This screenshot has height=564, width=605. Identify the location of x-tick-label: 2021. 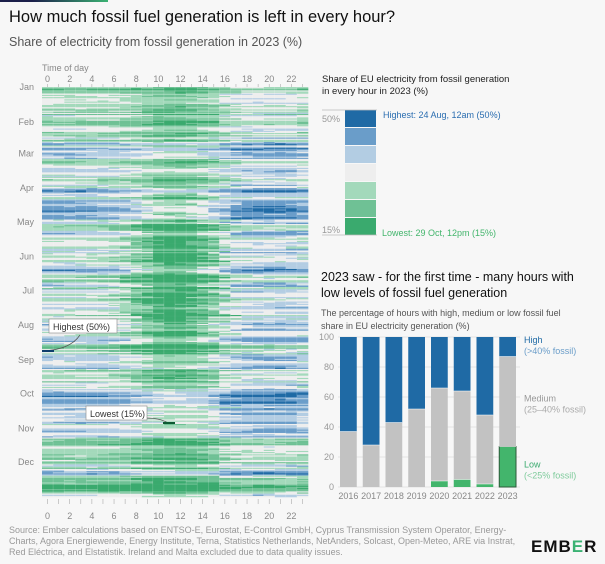
(462, 496).